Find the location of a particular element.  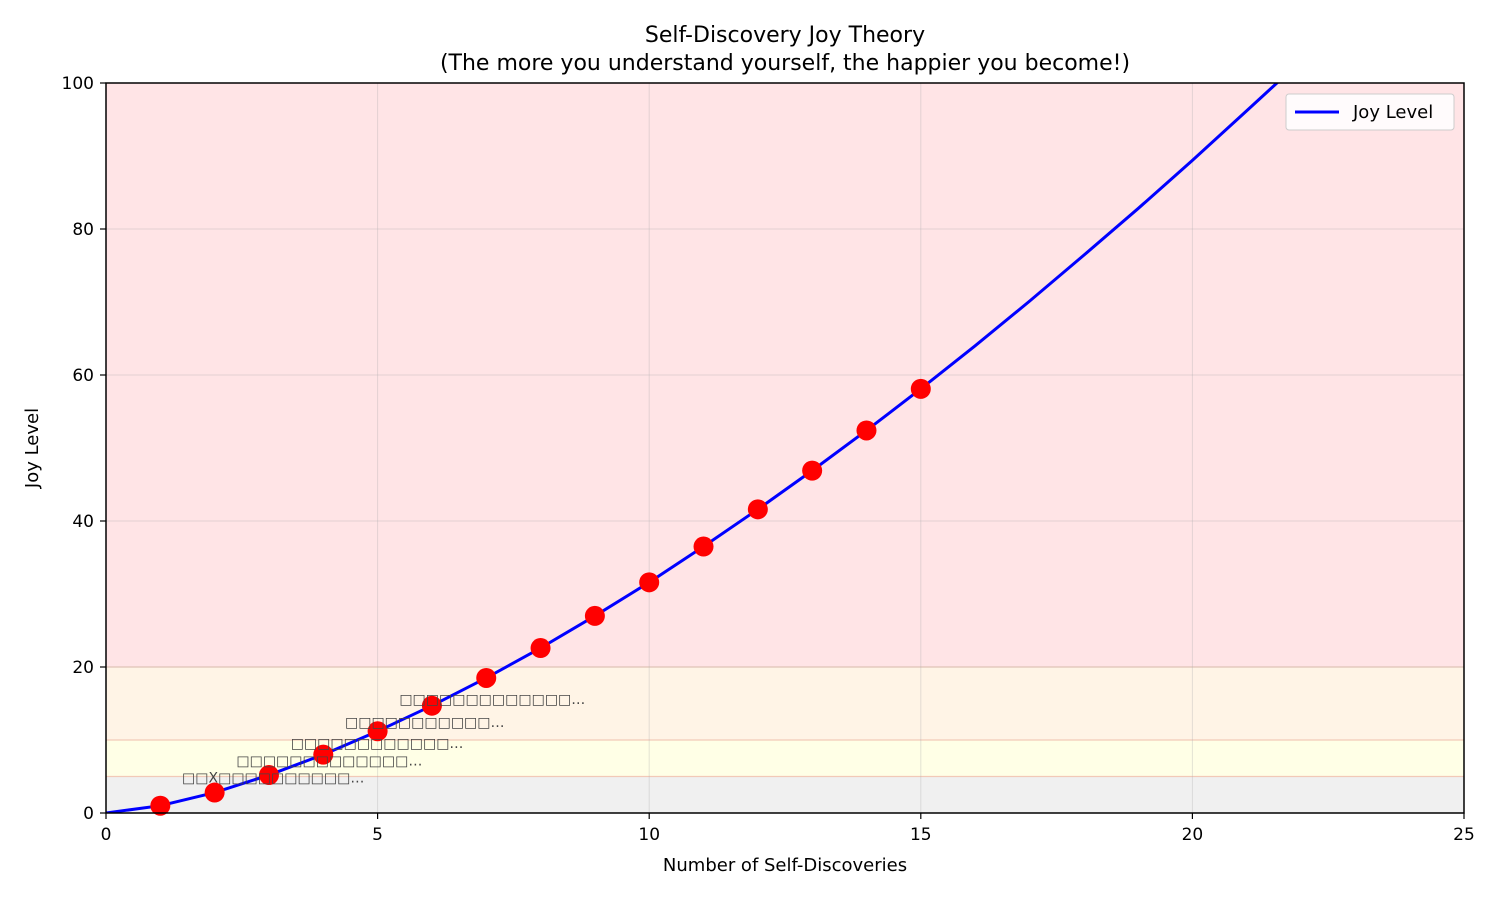

x-tick-label-5: 5 is located at coordinates (377, 835).